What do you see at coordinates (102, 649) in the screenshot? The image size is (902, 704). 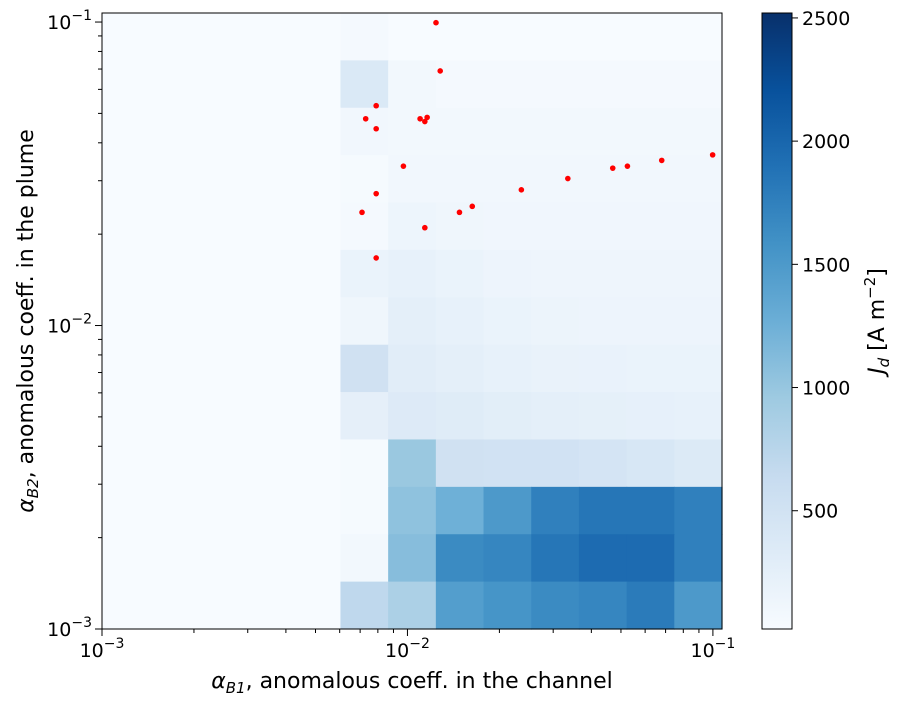 I see `x-tick-label: 10⁻³` at bounding box center [102, 649].